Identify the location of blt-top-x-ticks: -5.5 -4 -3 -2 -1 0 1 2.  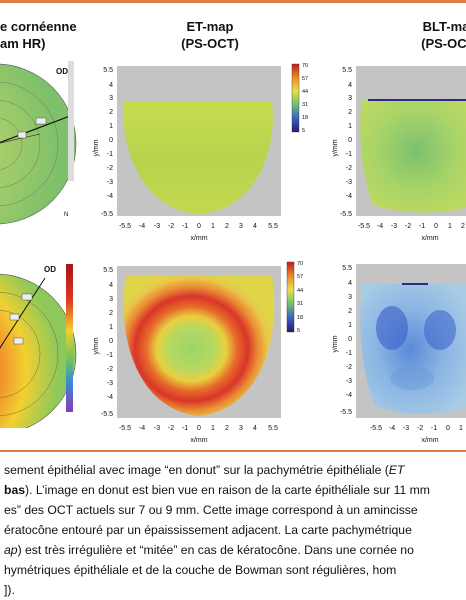
(411, 226).